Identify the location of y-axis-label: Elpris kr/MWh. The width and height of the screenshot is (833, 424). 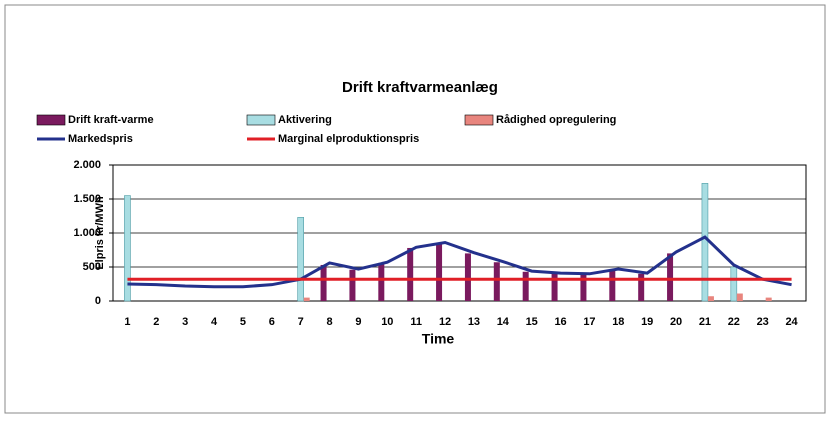
(100, 233).